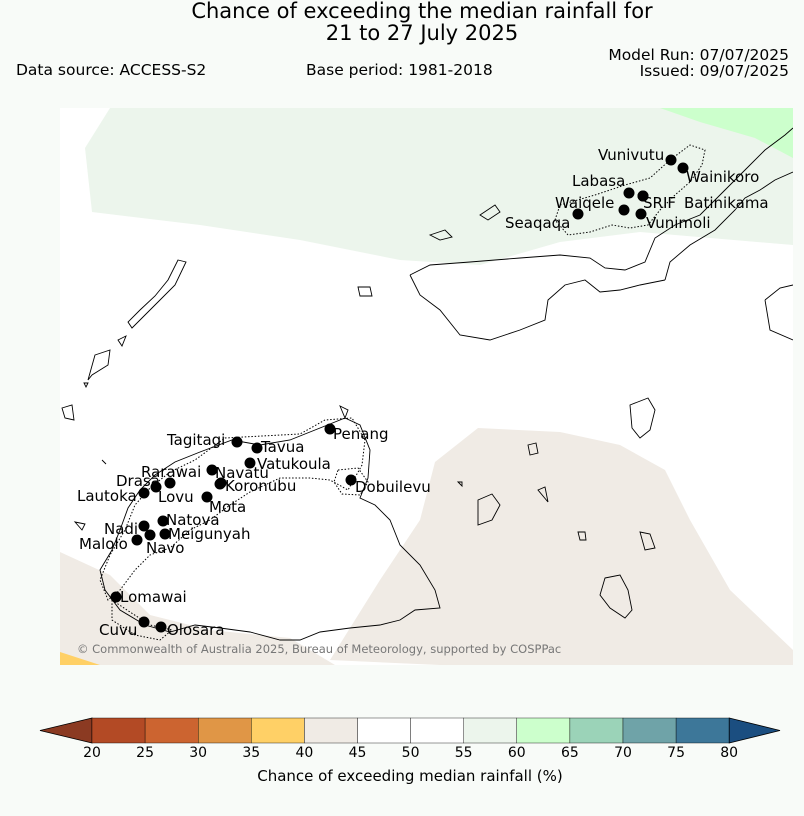 The height and width of the screenshot is (816, 804). What do you see at coordinates (144, 622) in the screenshot?
I see `town-marker-cuvu` at bounding box center [144, 622].